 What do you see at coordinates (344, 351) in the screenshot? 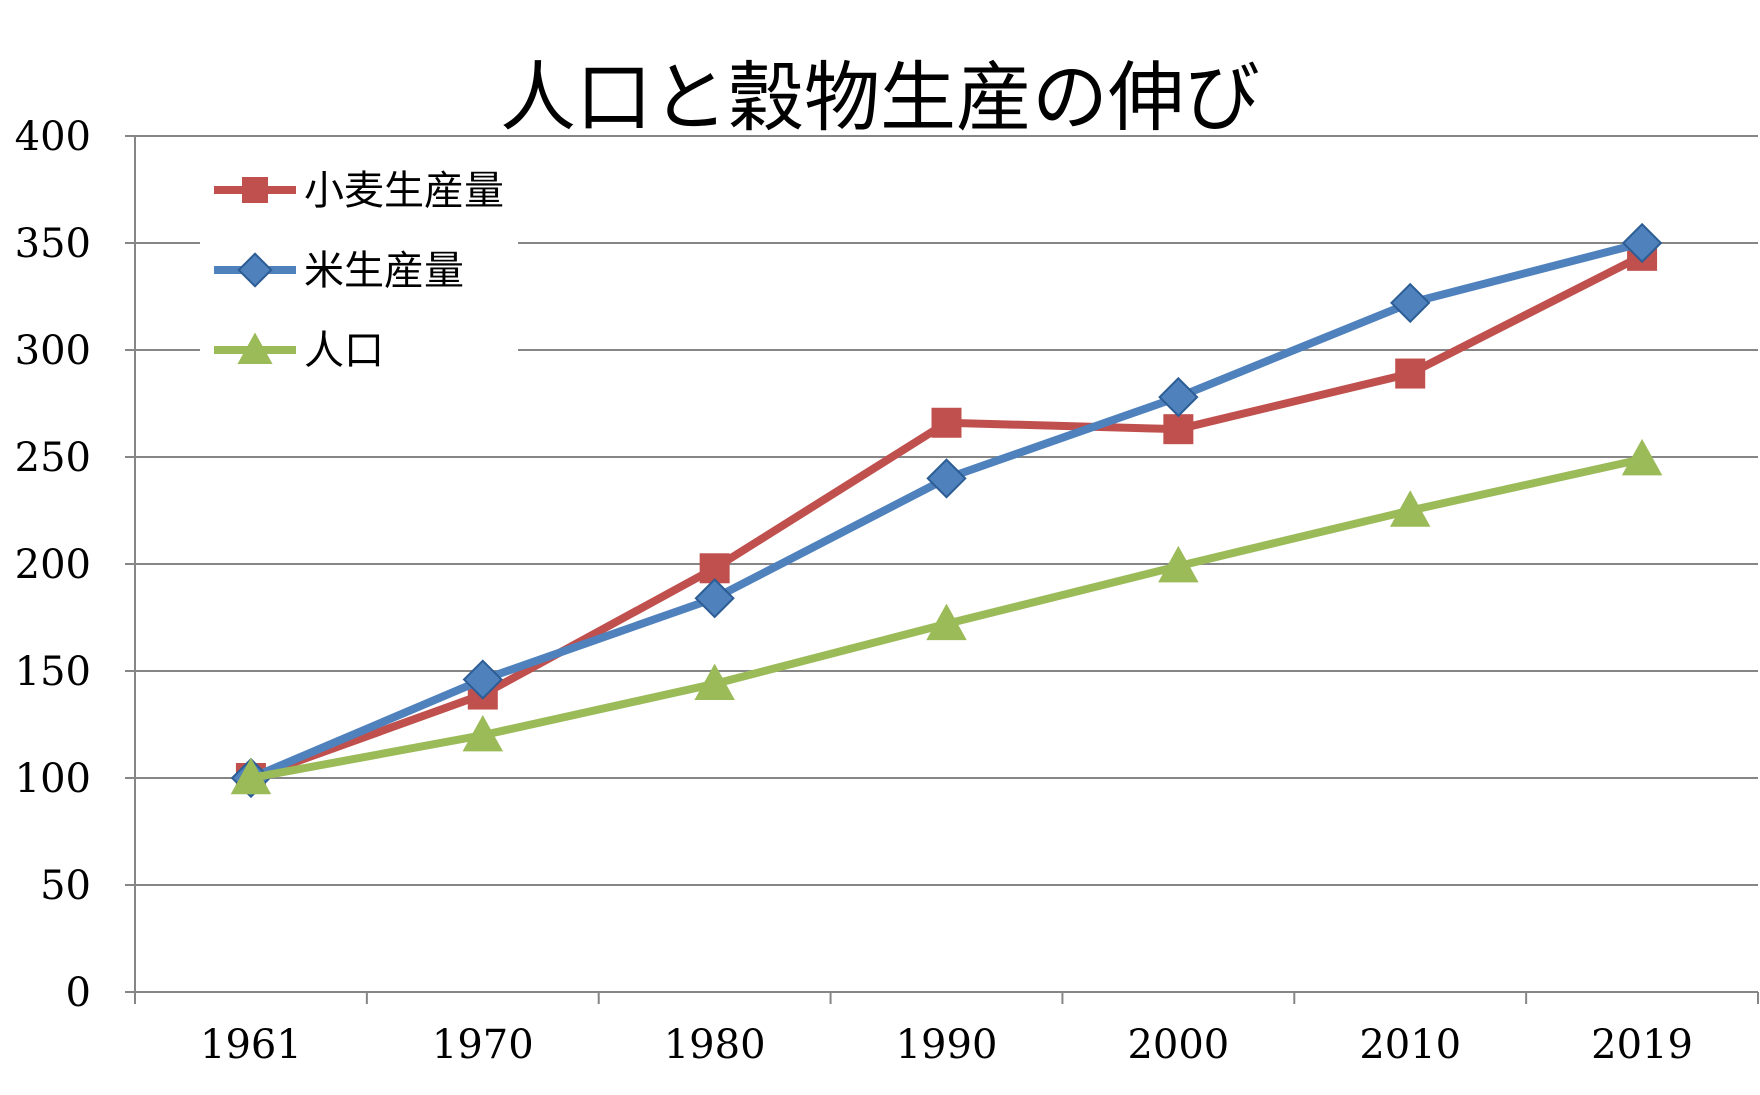
I see `legend-label: 人口` at bounding box center [344, 351].